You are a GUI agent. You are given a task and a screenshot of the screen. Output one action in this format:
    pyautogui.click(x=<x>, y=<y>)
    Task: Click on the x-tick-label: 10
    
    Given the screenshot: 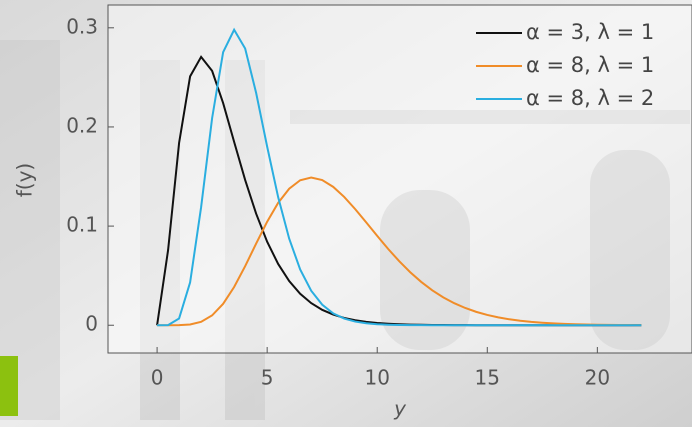 What is the action you would take?
    pyautogui.click(x=376, y=378)
    